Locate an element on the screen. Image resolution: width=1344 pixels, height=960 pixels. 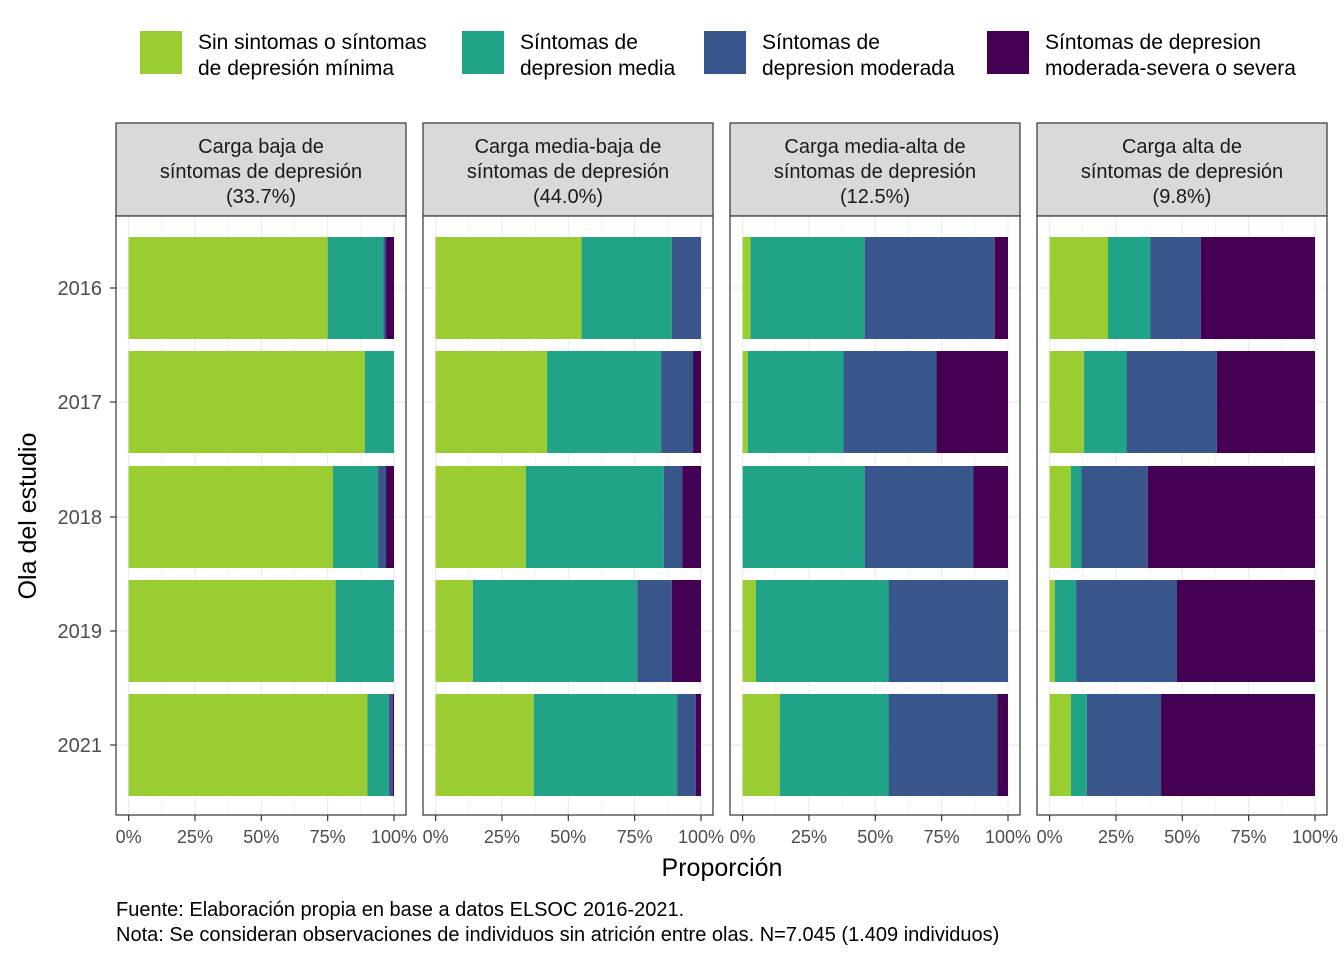
x-axis-title: Proporción is located at coordinates (722, 868).